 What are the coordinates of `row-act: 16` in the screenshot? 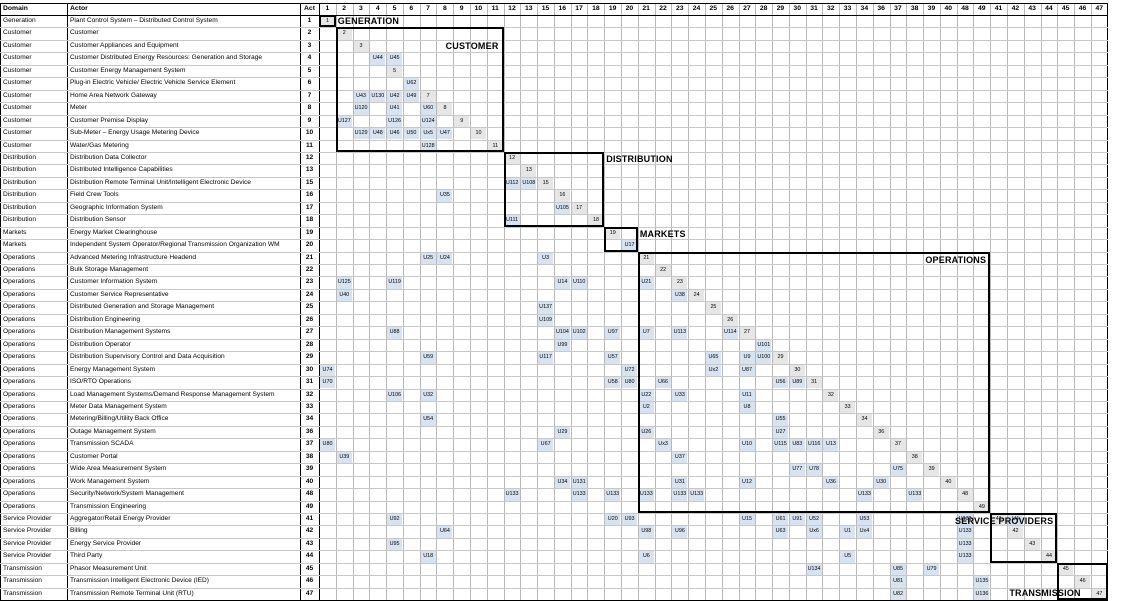 It's located at (309, 195).